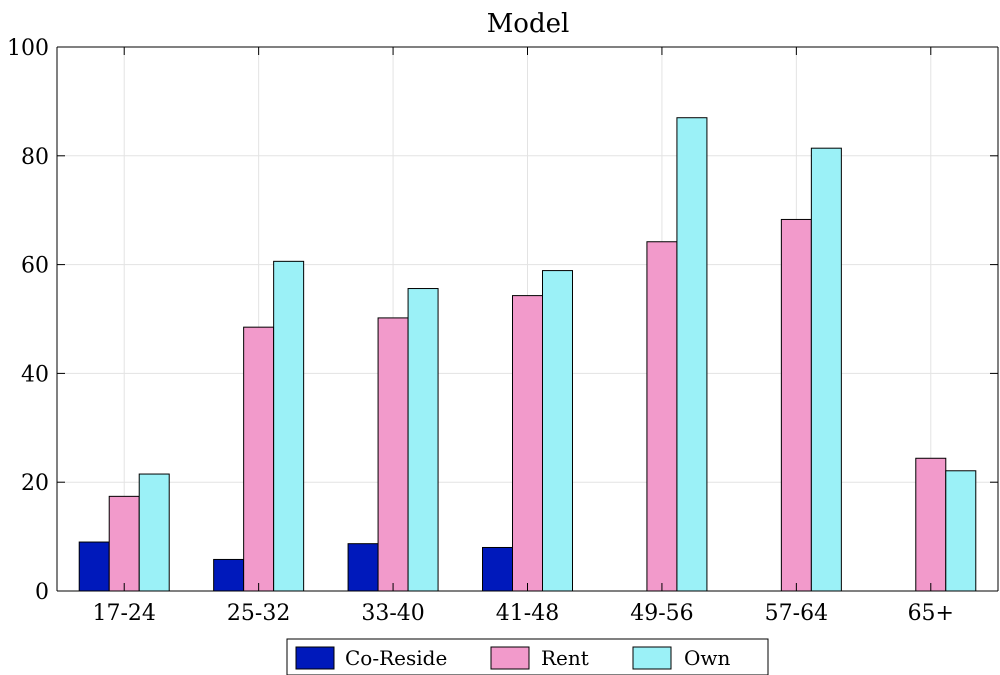  What do you see at coordinates (35, 483) in the screenshot?
I see `y-tick-label: 20` at bounding box center [35, 483].